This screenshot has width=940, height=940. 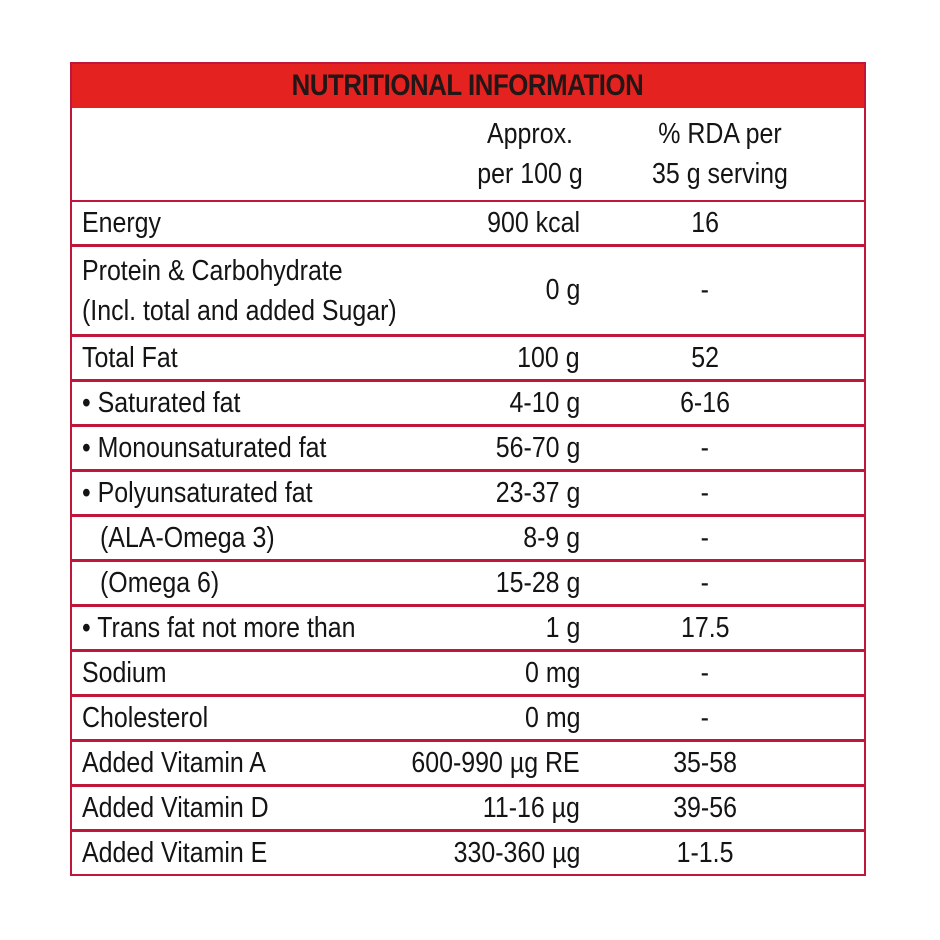 I want to click on table-row-vitamin-a: Added Vitamin A 600-990 µg RE 35-58, so click(x=468, y=764).